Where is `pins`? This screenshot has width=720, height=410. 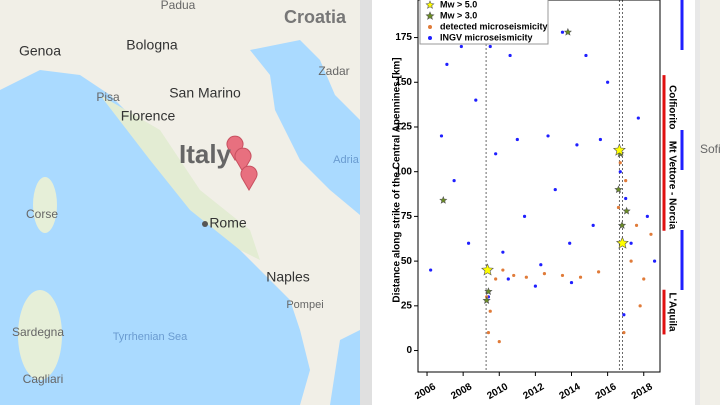 pins is located at coordinates (242, 163).